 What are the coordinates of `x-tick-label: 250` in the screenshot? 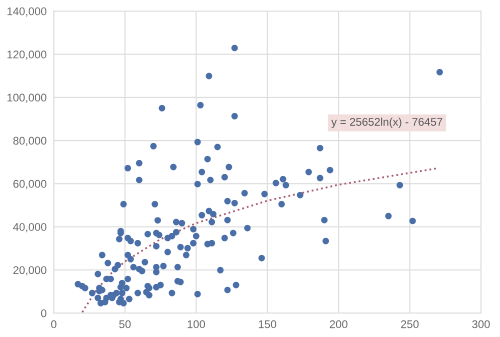 It's located at (410, 324).